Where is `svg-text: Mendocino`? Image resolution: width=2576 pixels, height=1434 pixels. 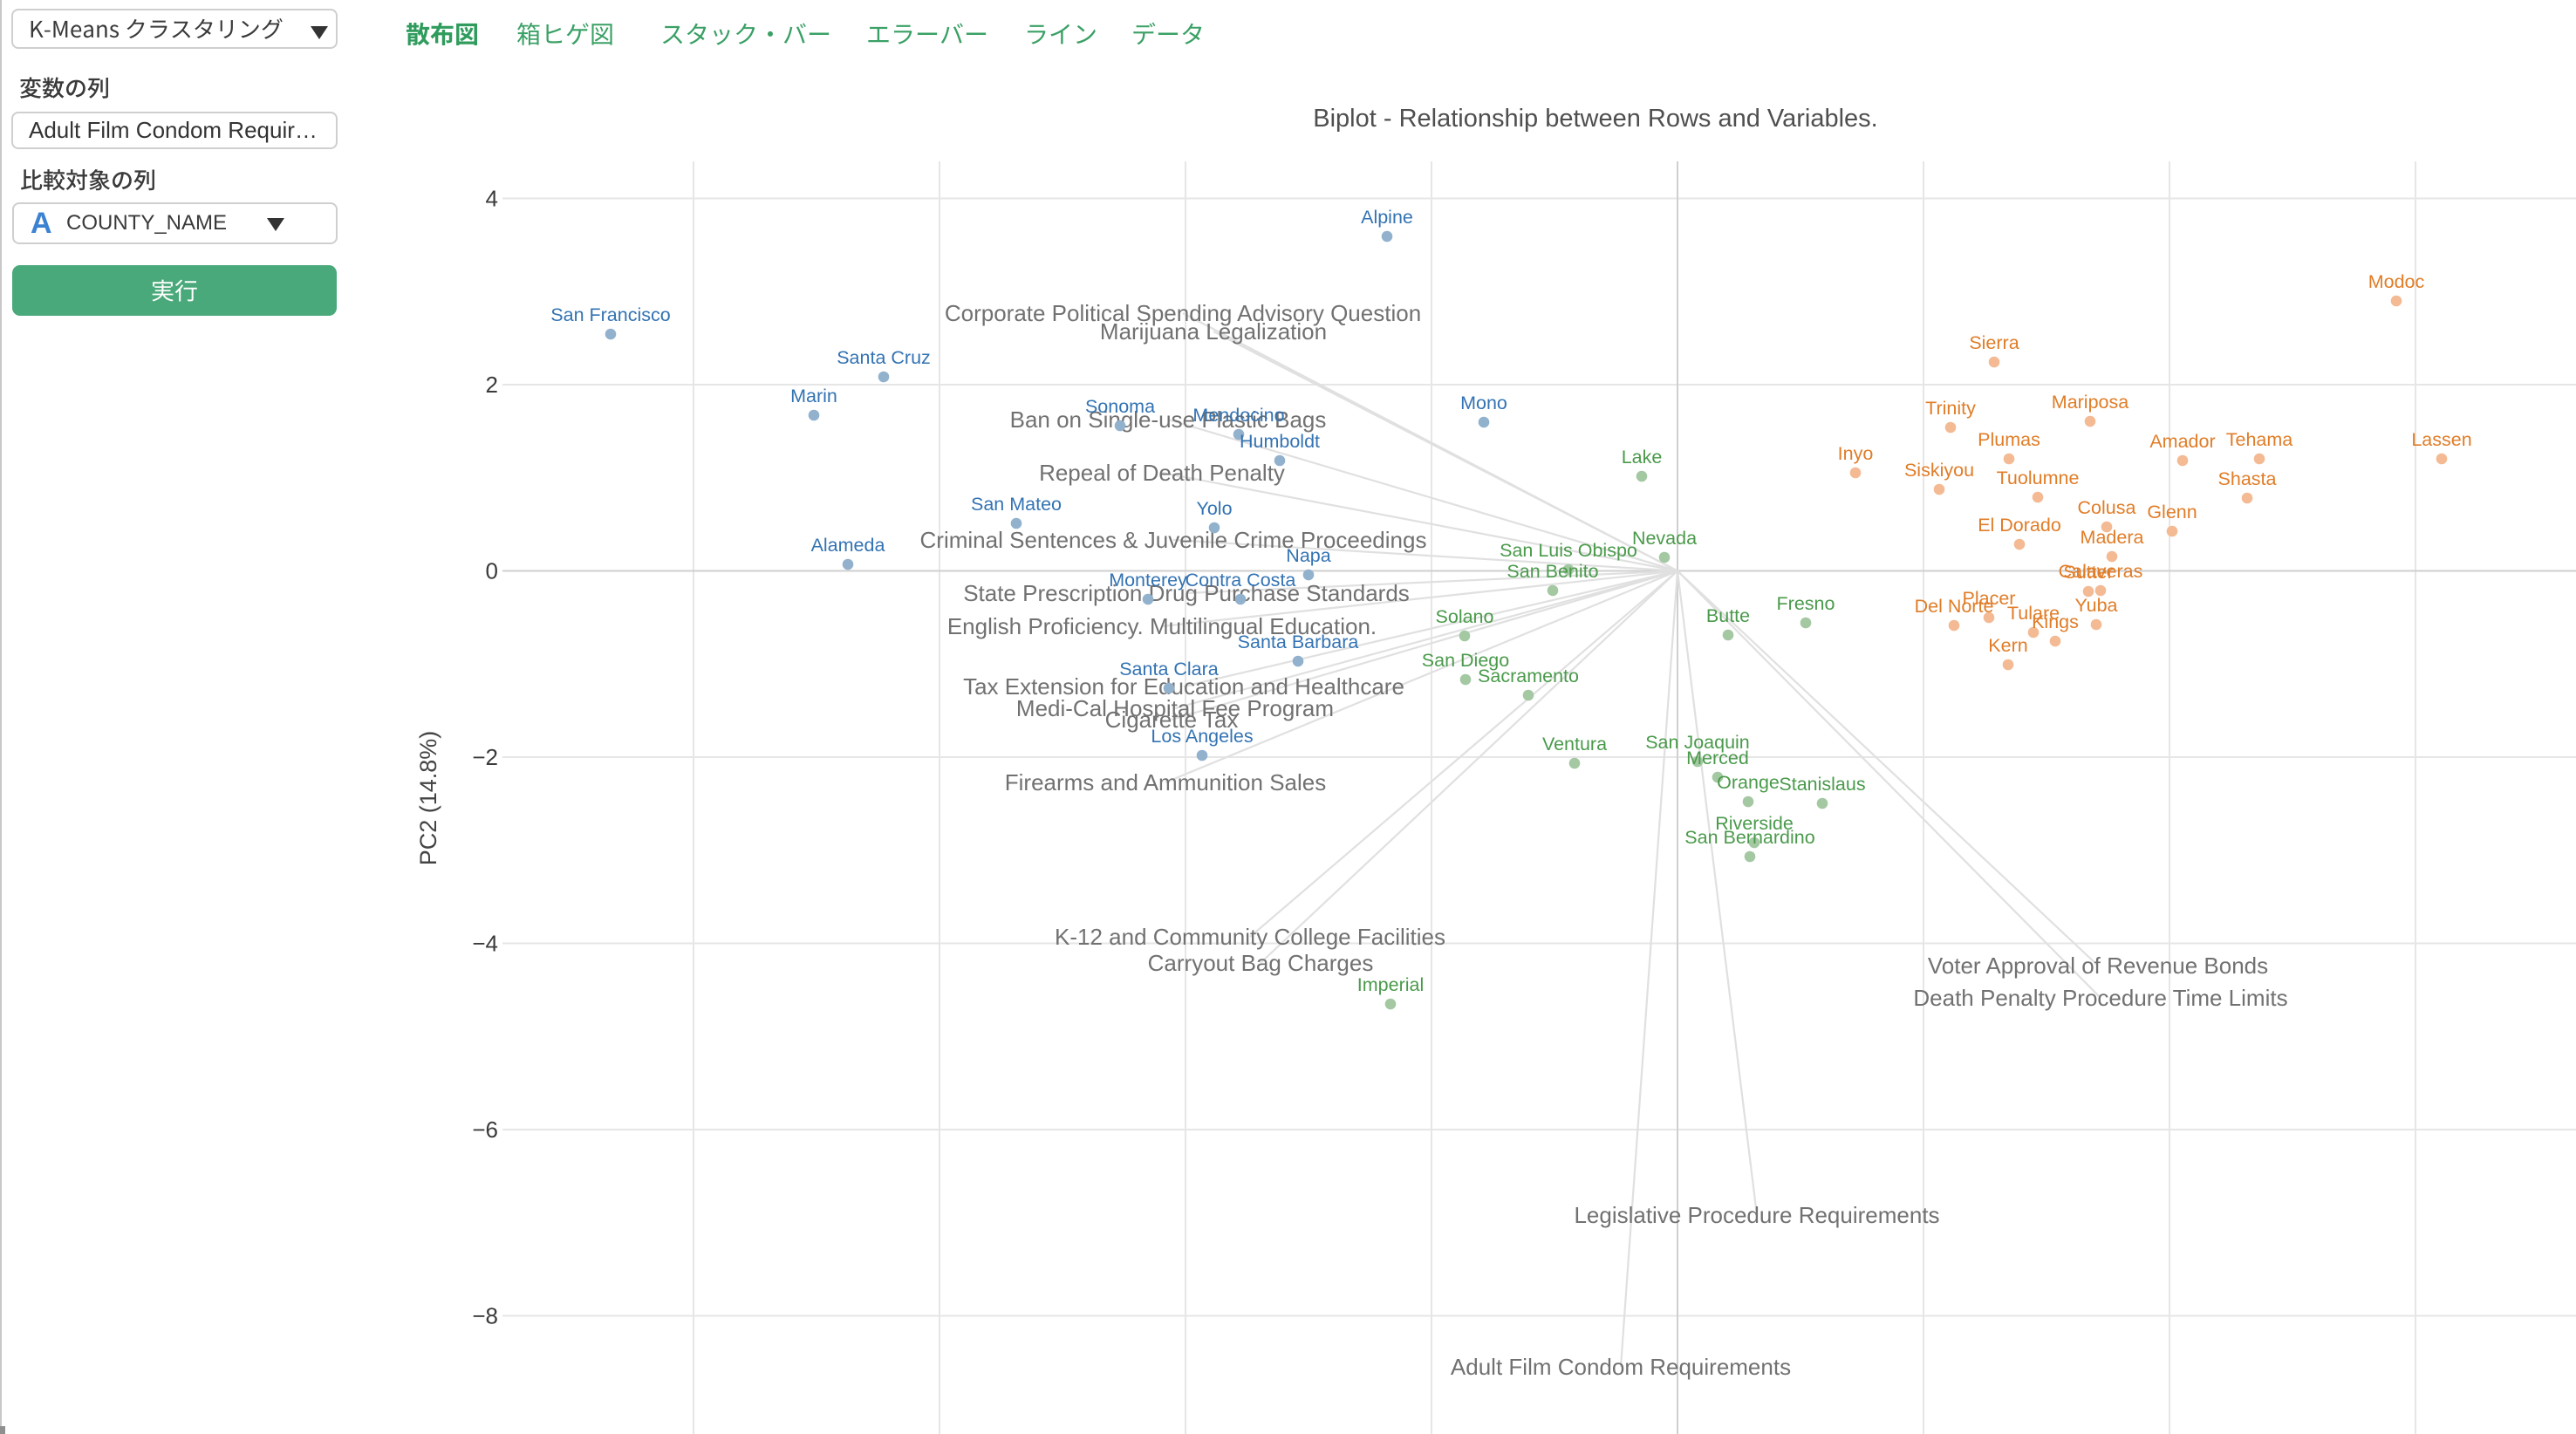
svg-text: Mendocino is located at coordinates (1238, 415).